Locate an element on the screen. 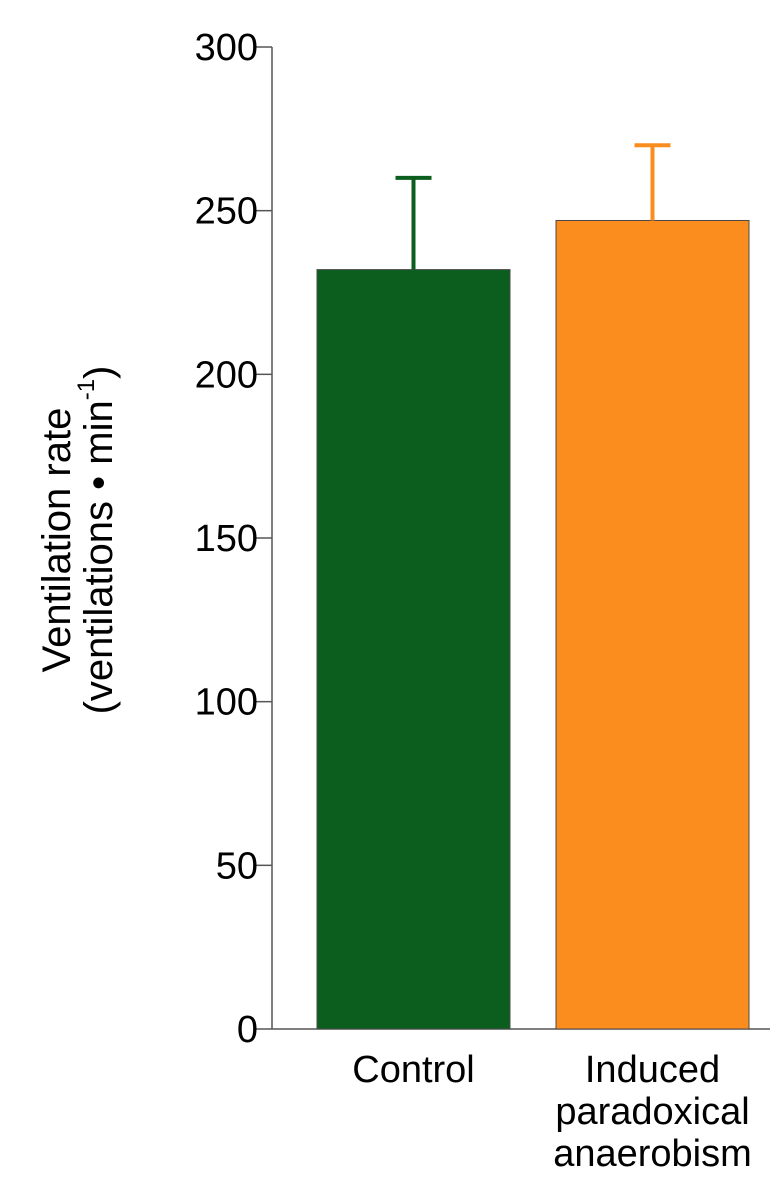  y-tick-label-250: 250 is located at coordinates (226, 212).